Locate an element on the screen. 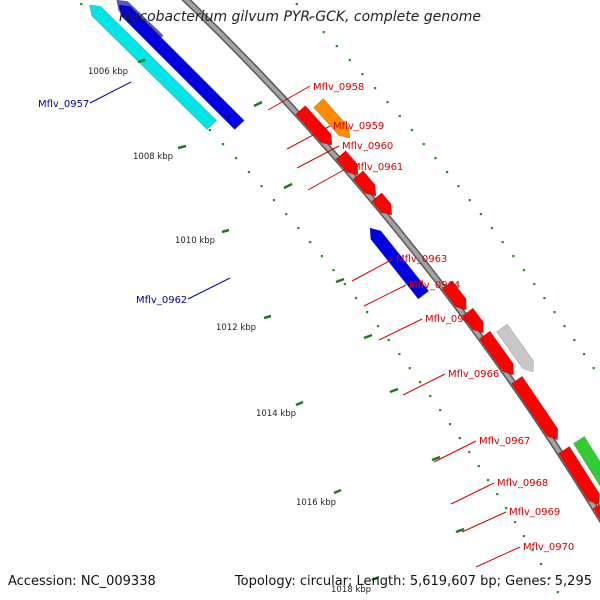  gene-label: Mflv_0967 is located at coordinates (504, 441).